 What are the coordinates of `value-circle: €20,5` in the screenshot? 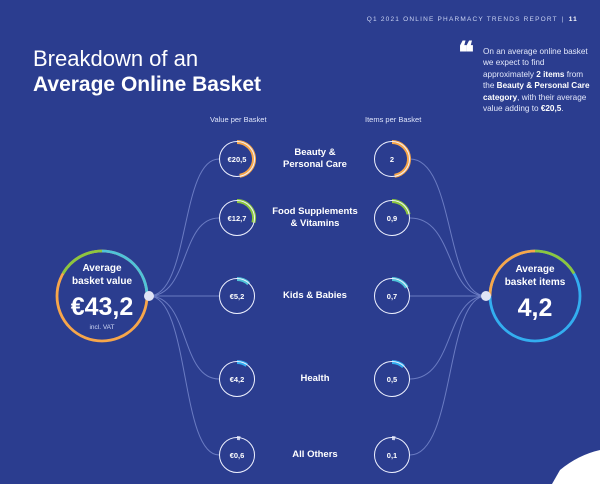 It's located at (237, 159).